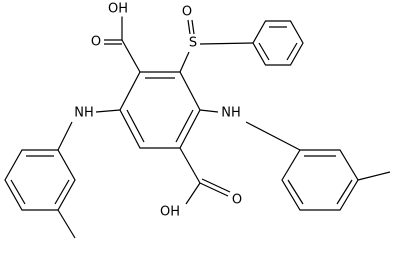  I want to click on atom-label: S, so click(193, 43).